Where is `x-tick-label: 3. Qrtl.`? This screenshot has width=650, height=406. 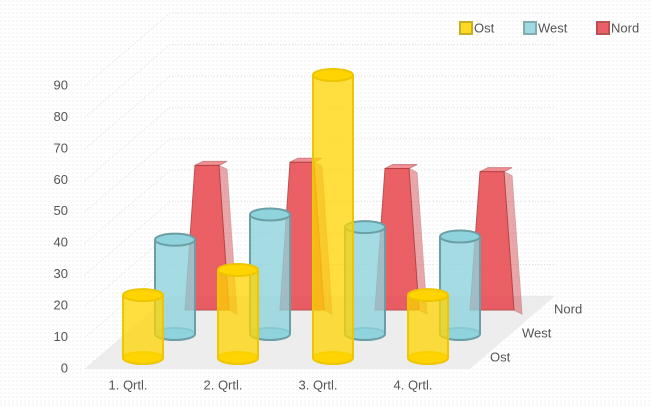
x-tick-label: 3. Qrtl. is located at coordinates (317, 384).